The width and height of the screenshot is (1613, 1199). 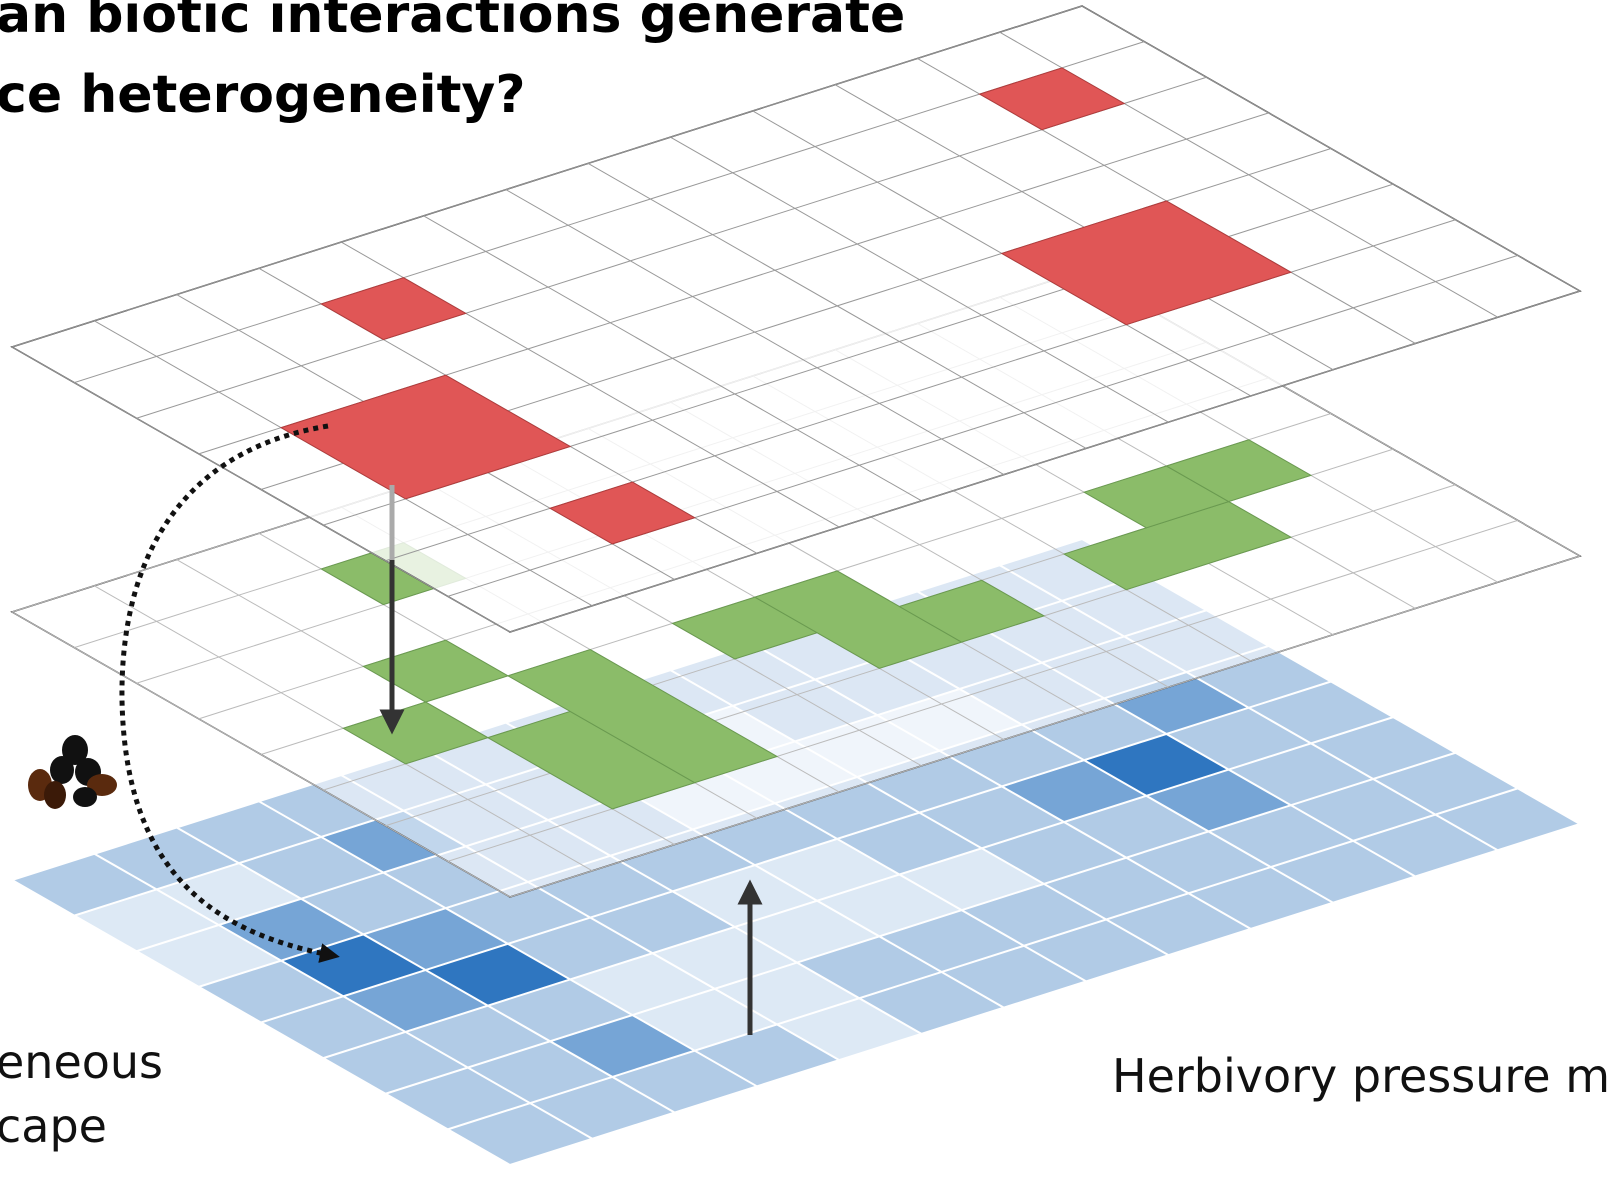 I want to click on dispersal-arrow, so click(x=229, y=693).